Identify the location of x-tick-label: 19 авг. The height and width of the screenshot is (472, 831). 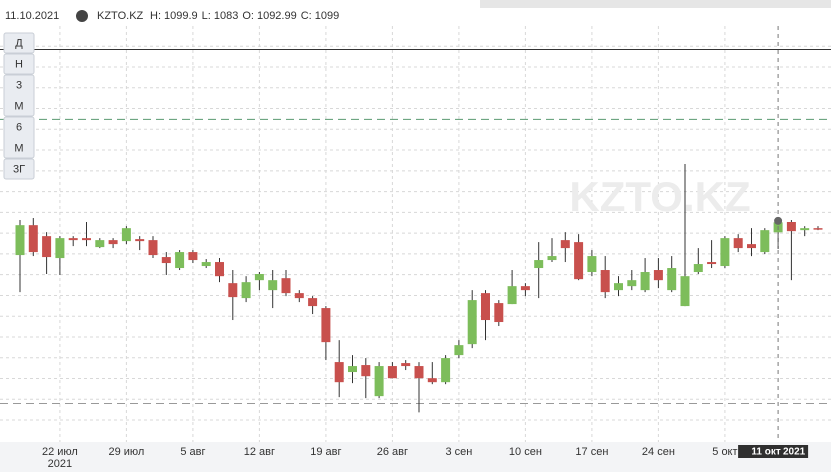
(325, 452).